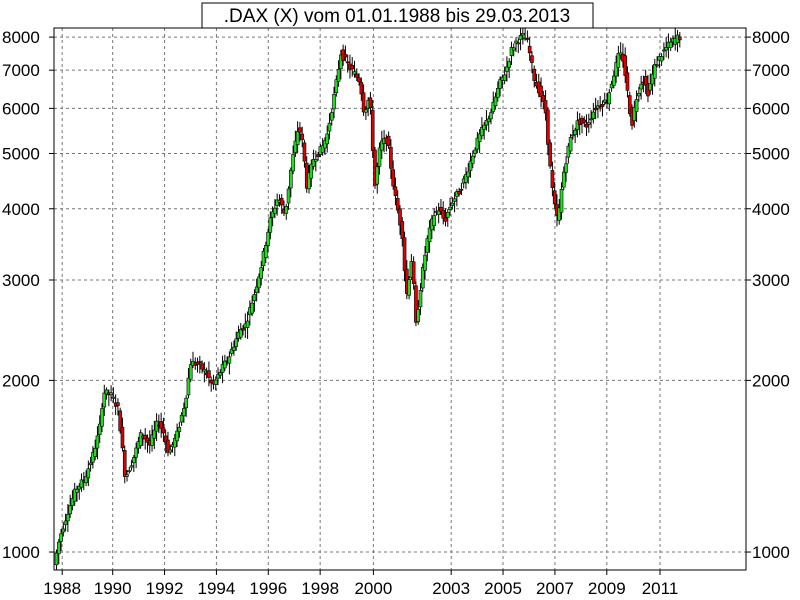  I want to click on x-tick-label: 1988, so click(62, 588).